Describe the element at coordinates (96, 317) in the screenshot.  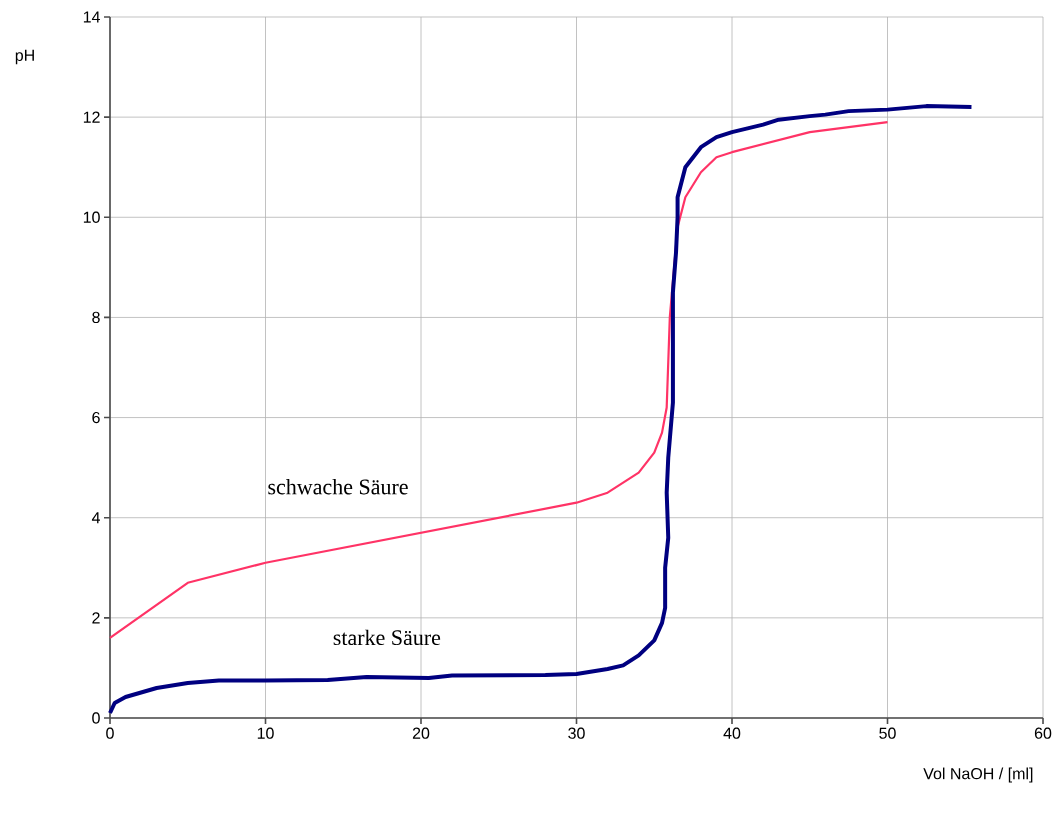
I see `y-tick-label: 8` at that location.